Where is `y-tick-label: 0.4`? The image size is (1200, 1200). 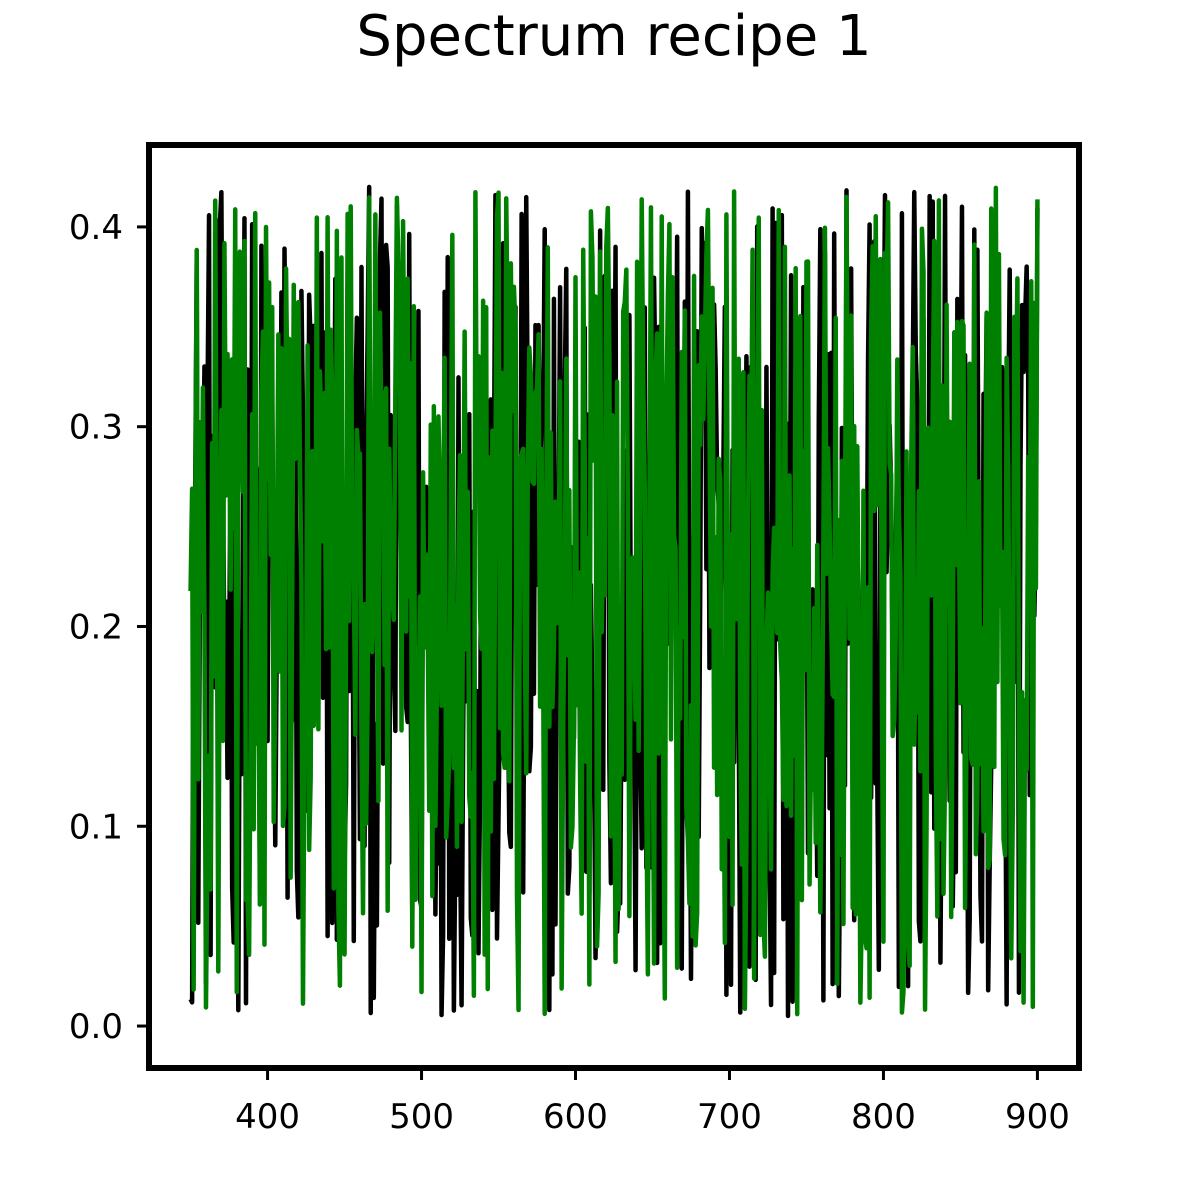 y-tick-label: 0.4 is located at coordinates (96, 228).